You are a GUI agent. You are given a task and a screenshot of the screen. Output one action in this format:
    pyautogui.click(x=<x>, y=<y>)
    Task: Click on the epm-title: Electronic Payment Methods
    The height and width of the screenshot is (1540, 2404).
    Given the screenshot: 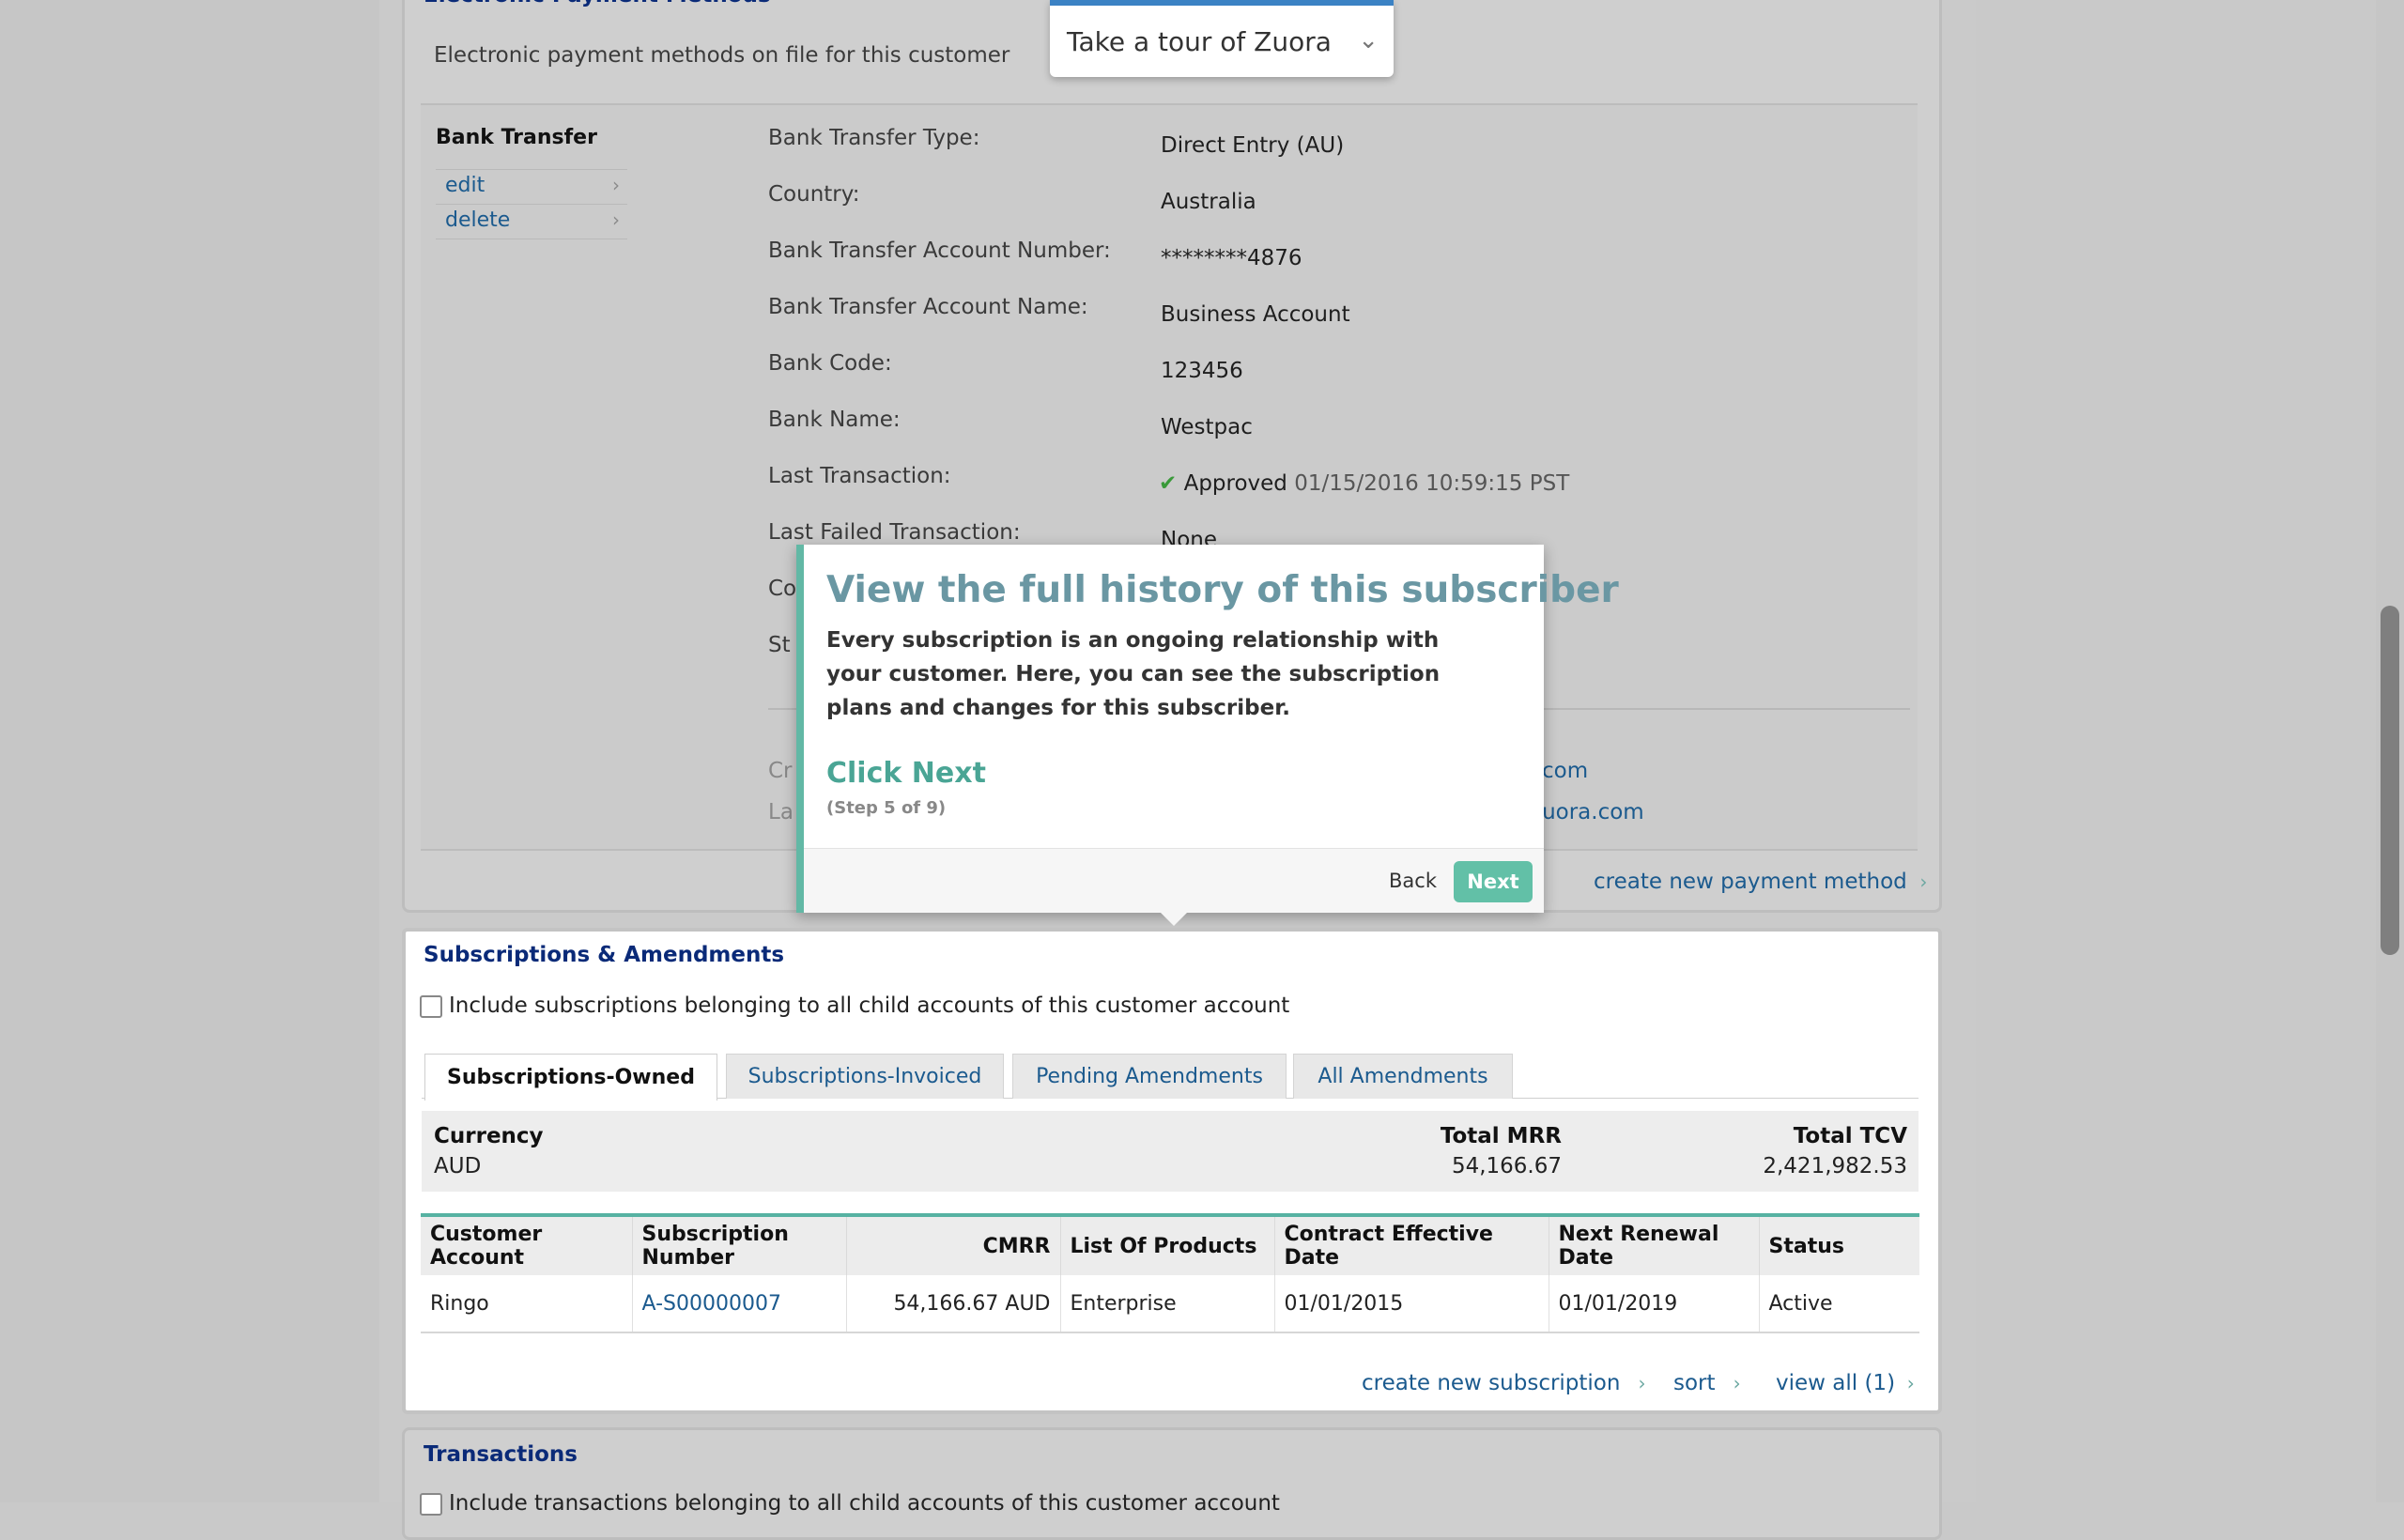 What is the action you would take?
    pyautogui.click(x=597, y=4)
    